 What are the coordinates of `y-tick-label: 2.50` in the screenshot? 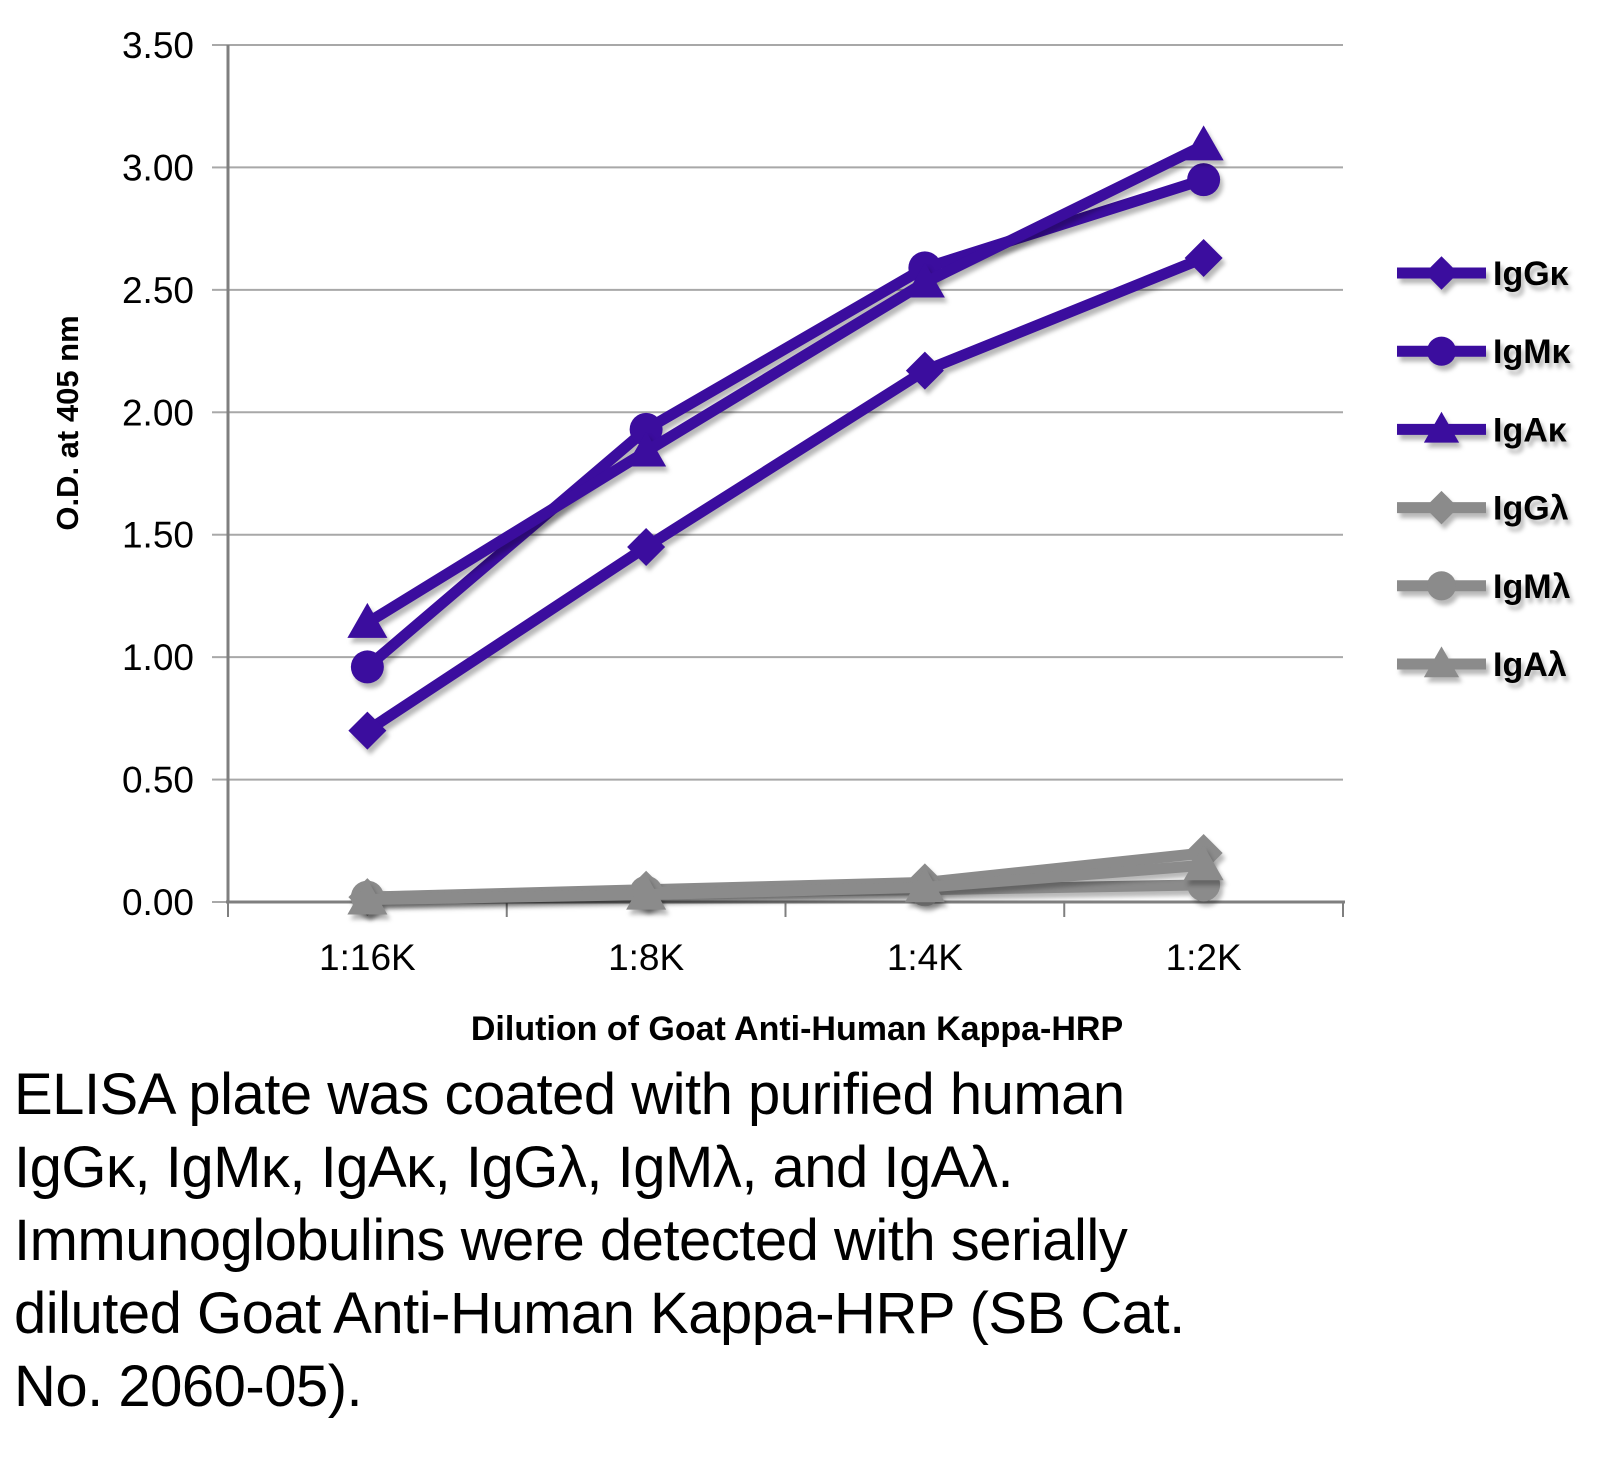 It's located at (158, 290).